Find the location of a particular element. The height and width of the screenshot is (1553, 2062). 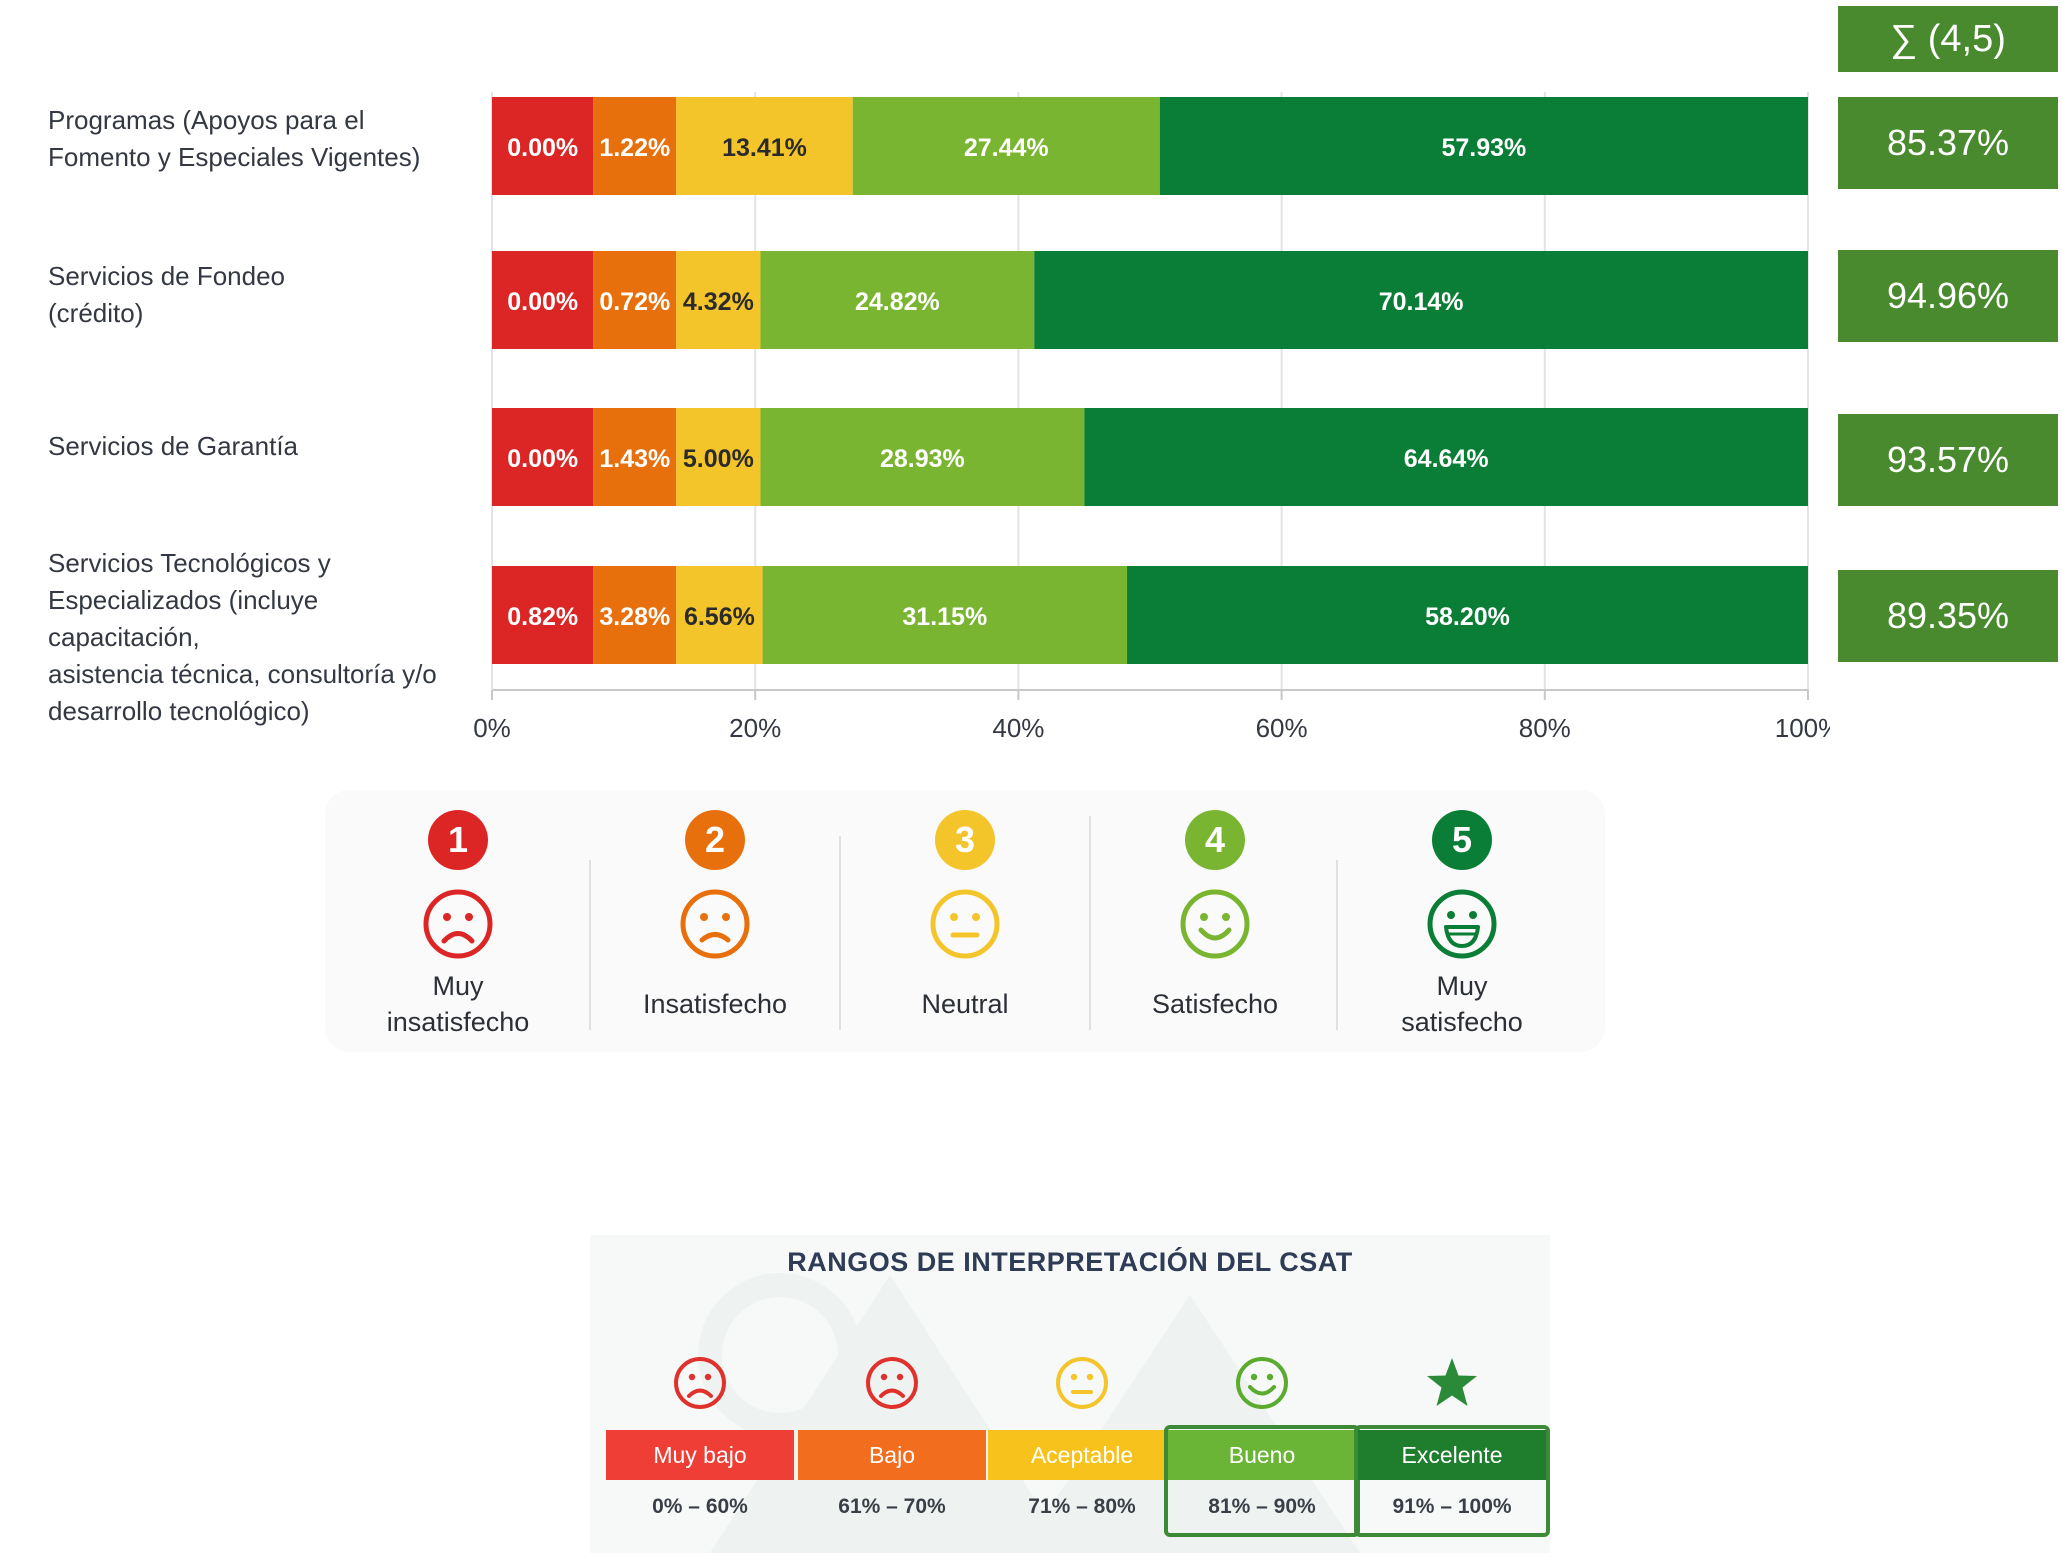

sum-value: 94.96% is located at coordinates (1948, 296).